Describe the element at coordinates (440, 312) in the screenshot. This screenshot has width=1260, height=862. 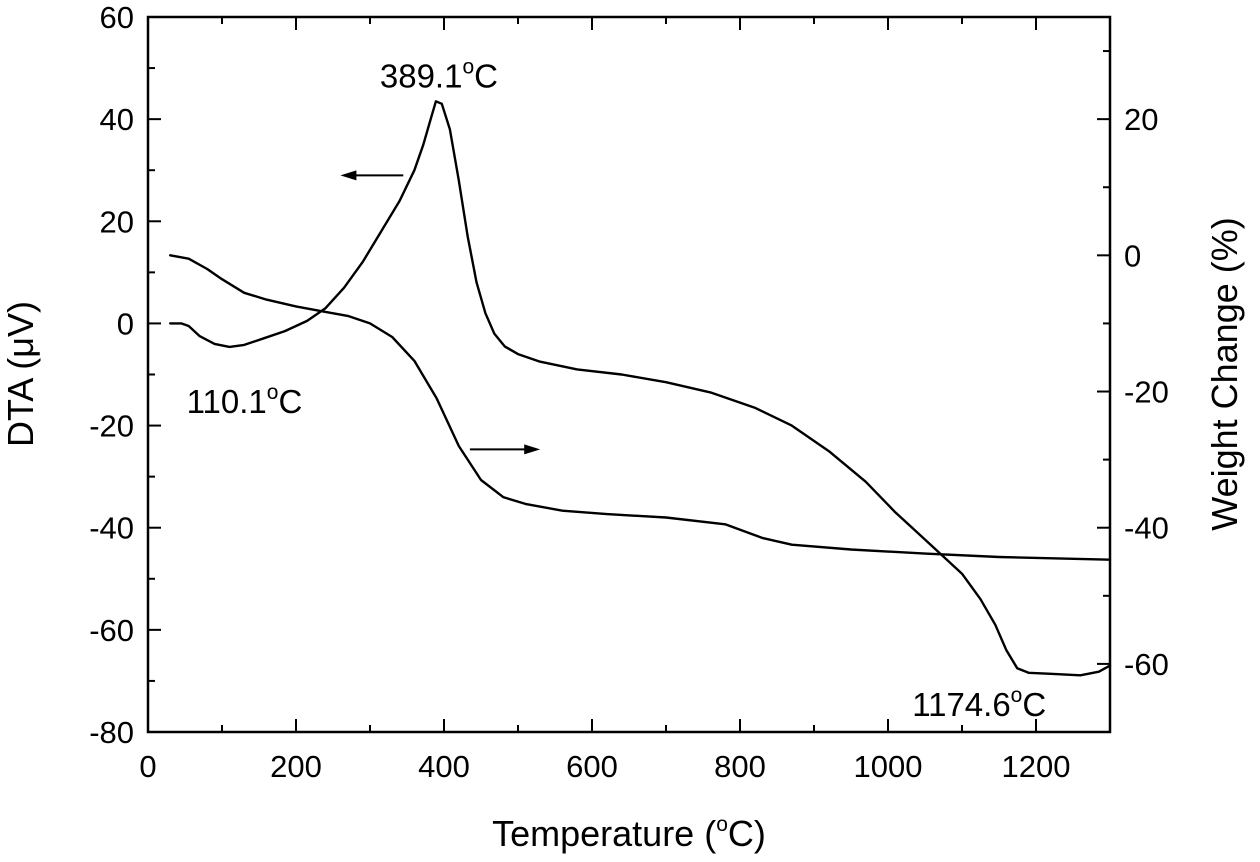
I see `arrows-layer` at that location.